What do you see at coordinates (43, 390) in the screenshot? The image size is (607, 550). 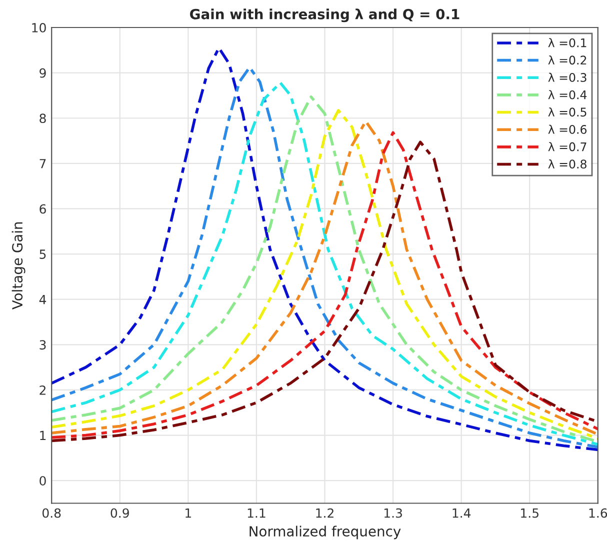 I see `y-tick-label: 2` at bounding box center [43, 390].